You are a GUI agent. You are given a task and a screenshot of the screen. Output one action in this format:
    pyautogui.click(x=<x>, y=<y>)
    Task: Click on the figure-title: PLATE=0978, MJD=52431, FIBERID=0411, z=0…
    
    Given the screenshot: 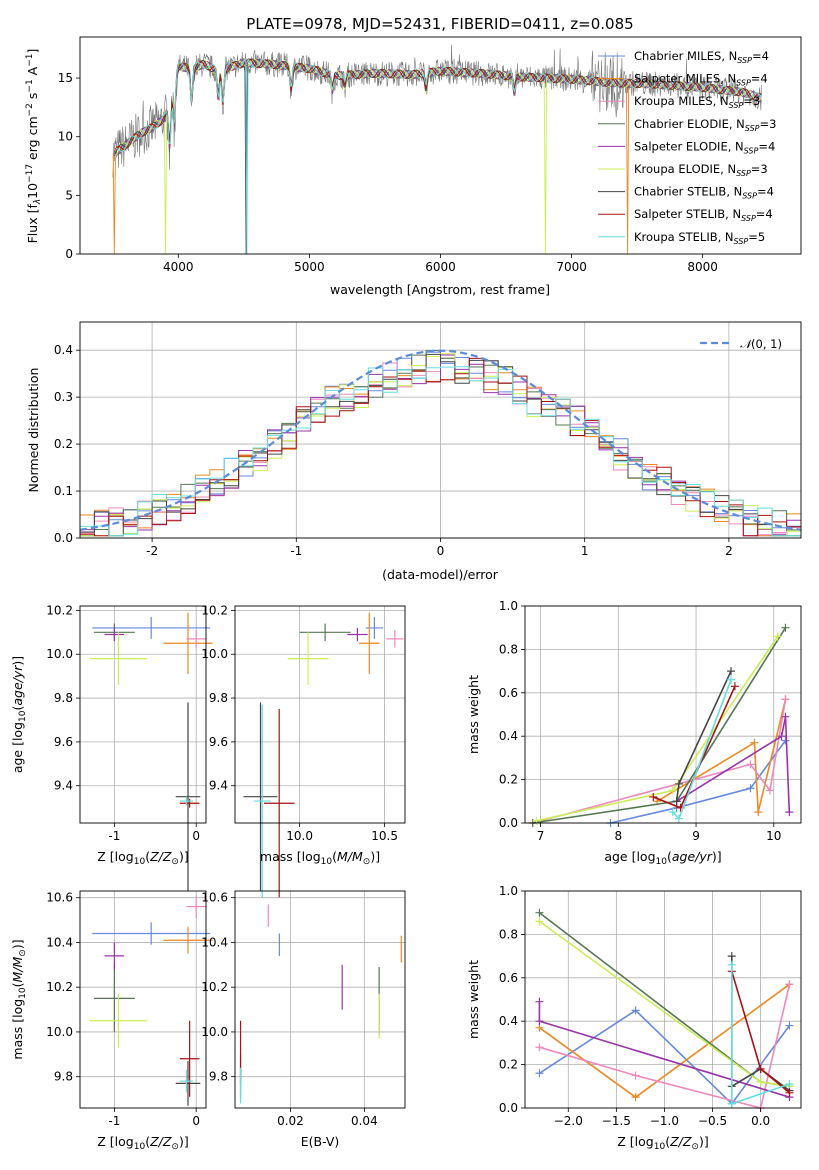 What is the action you would take?
    pyautogui.click(x=439, y=24)
    